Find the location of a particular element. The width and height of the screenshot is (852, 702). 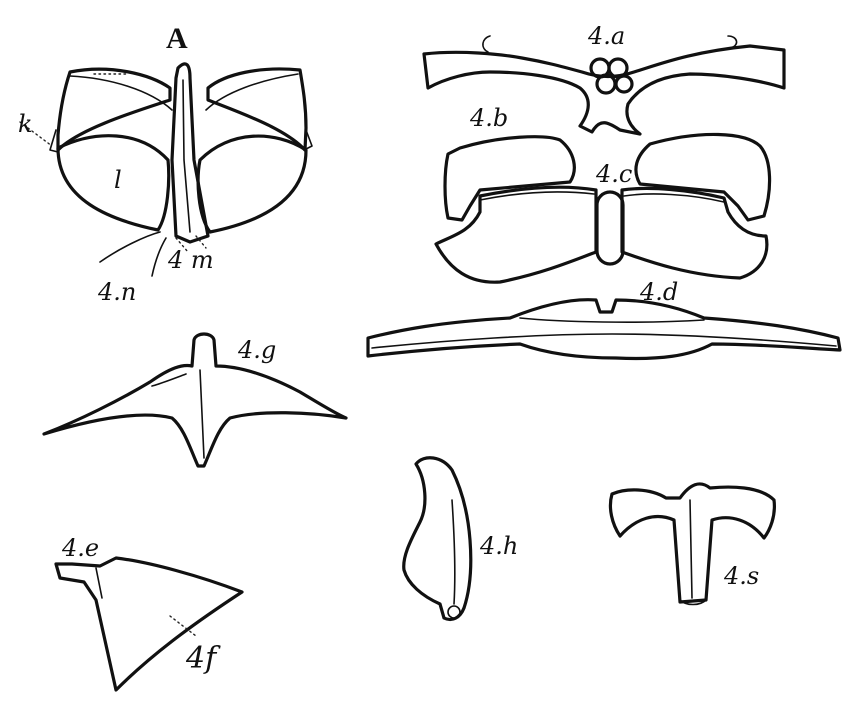

figure-4h is located at coordinates (437, 539).